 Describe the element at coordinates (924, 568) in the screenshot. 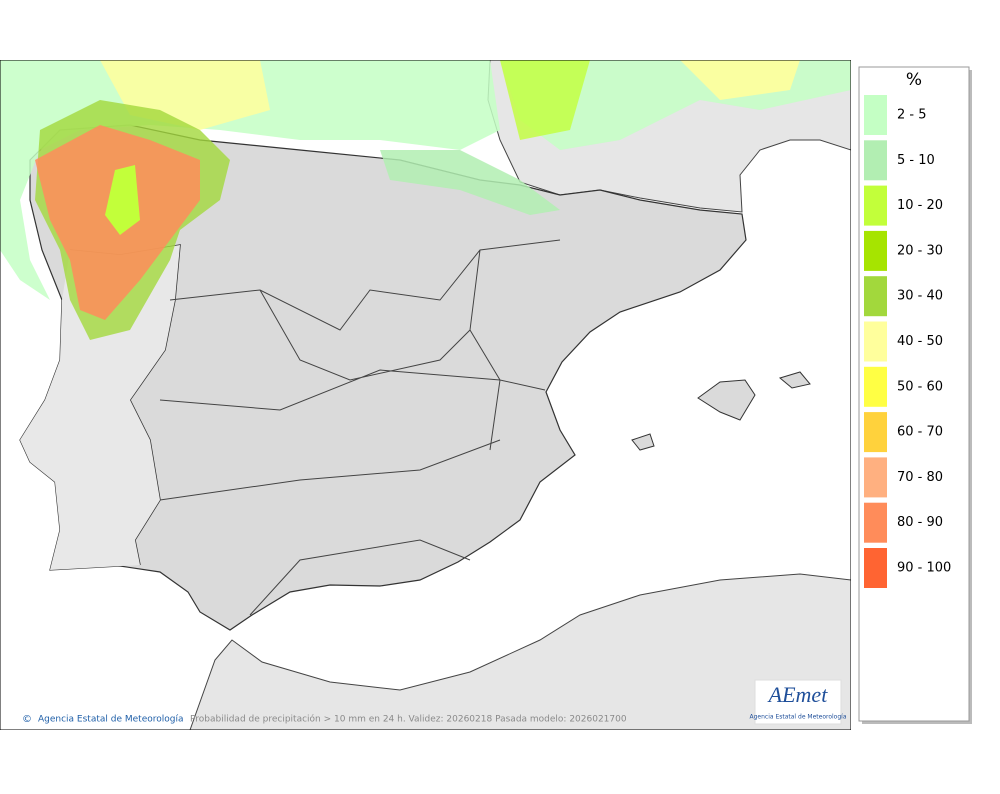

I see `legend-label: 90 - 100` at that location.